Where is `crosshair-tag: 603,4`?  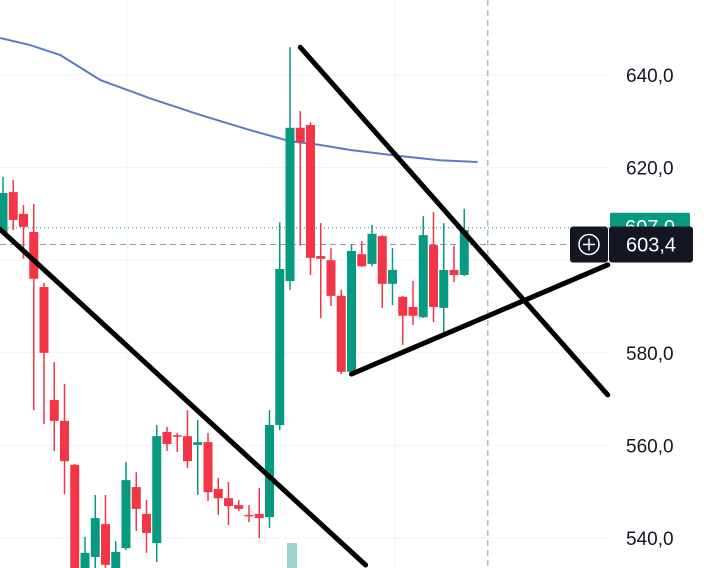
crosshair-tag: 603,4 is located at coordinates (631, 244).